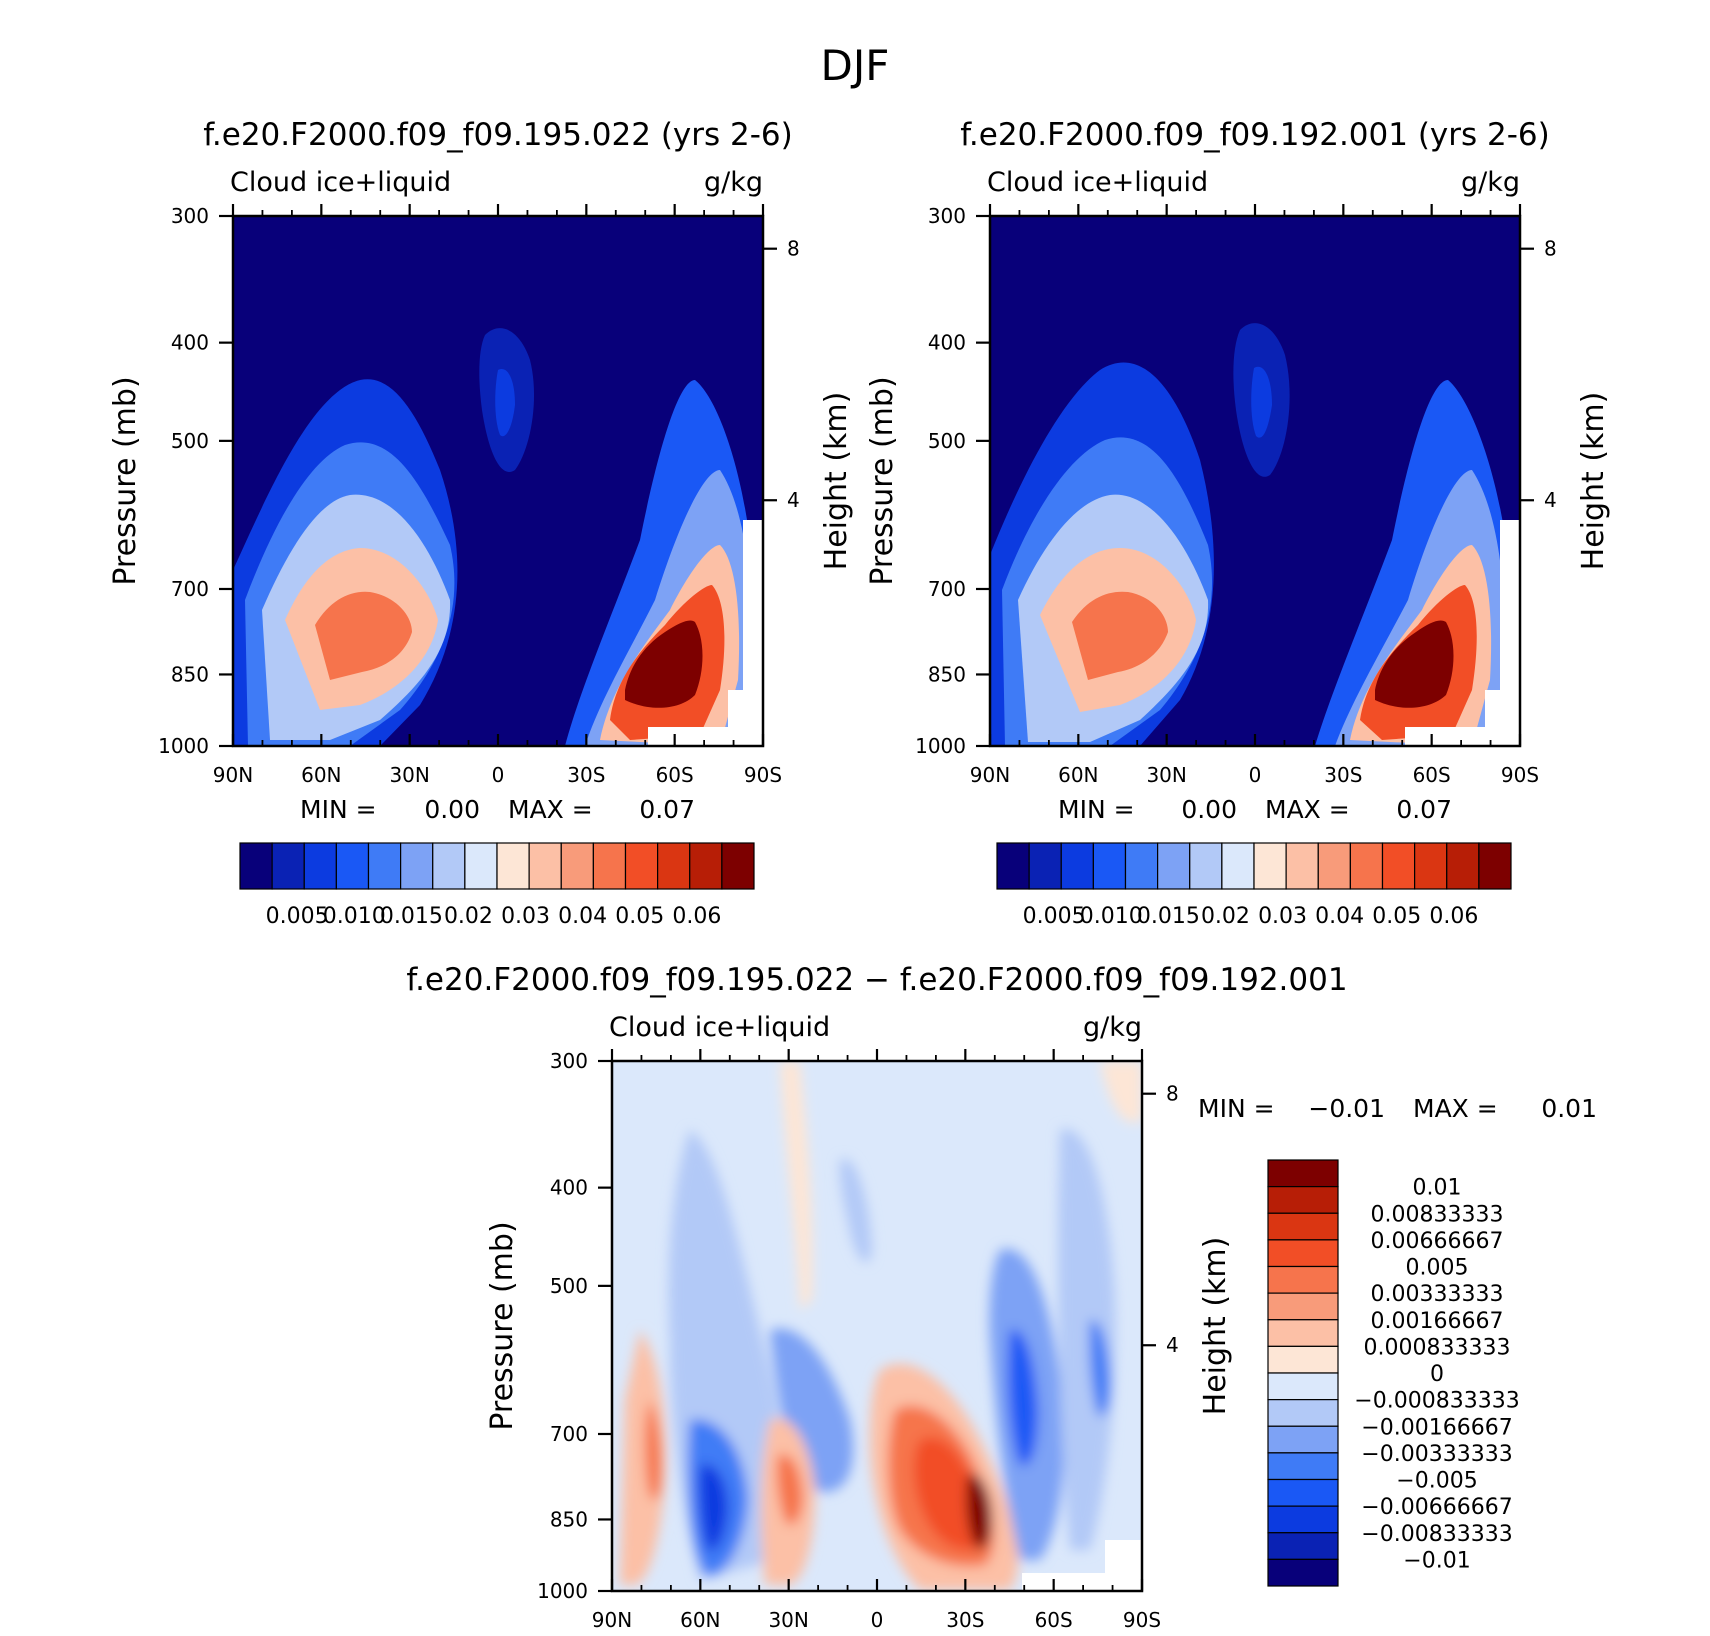 Image resolution: width=1710 pixels, height=1636 pixels. What do you see at coordinates (340, 182) in the screenshot?
I see `panel-a-variable-label: Cloud ice+liquid` at bounding box center [340, 182].